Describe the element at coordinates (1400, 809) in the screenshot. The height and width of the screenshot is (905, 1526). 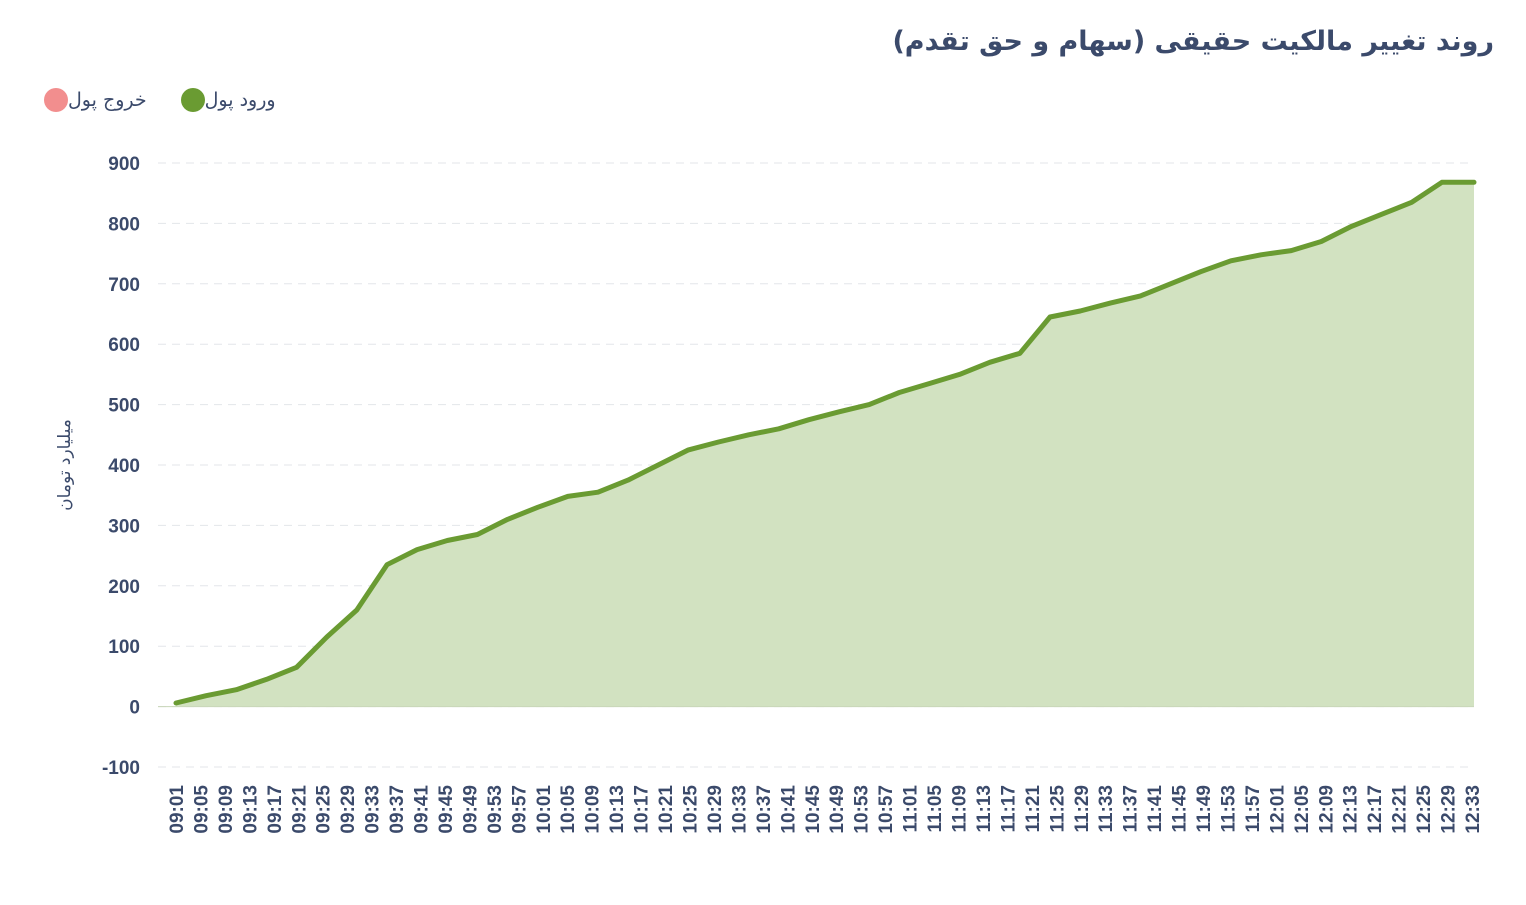
I see `x-tick-label: 12:21` at that location.